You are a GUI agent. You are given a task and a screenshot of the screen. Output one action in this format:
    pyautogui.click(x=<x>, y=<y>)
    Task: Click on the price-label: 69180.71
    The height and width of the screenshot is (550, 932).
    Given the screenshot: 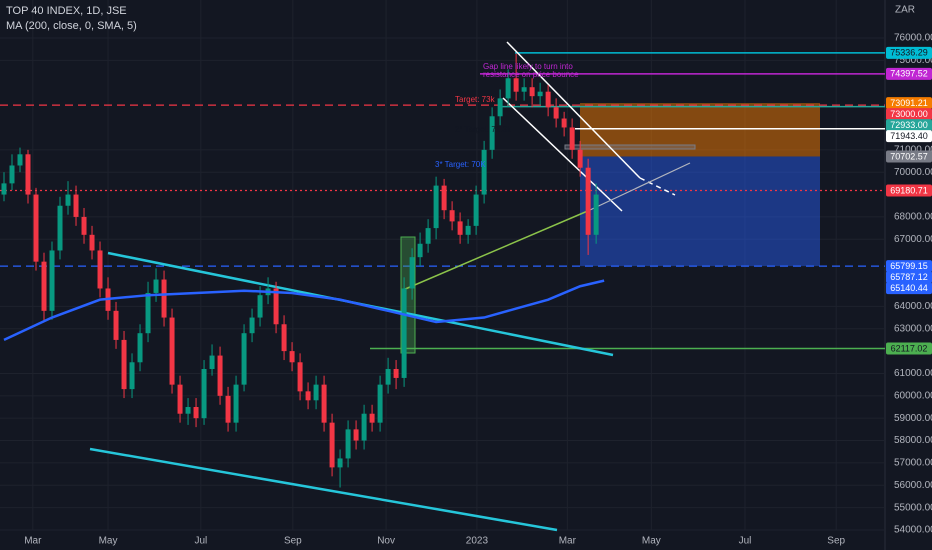 What is the action you would take?
    pyautogui.click(x=909, y=190)
    